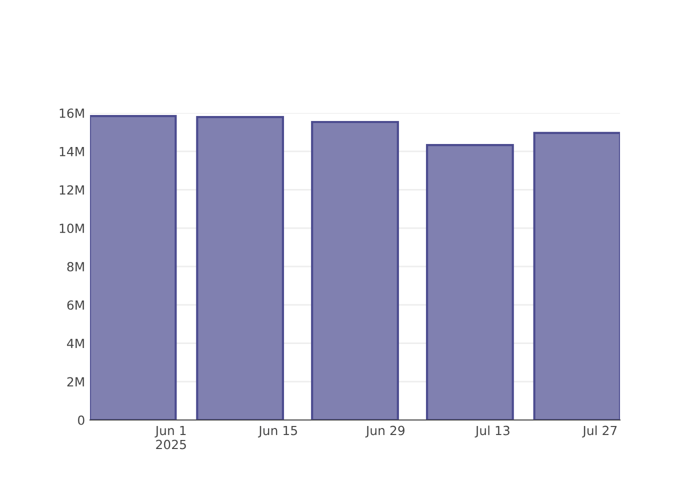 This screenshot has height=500, width=700. Describe the element at coordinates (277, 432) in the screenshot. I see `x-tick-label: Jun 15` at that location.